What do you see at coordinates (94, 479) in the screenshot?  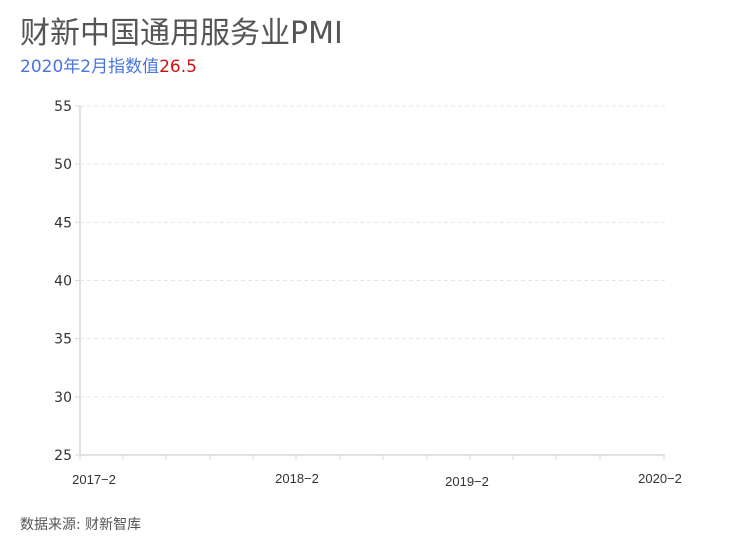 I see `x-tick-label: 2017−2` at bounding box center [94, 479].